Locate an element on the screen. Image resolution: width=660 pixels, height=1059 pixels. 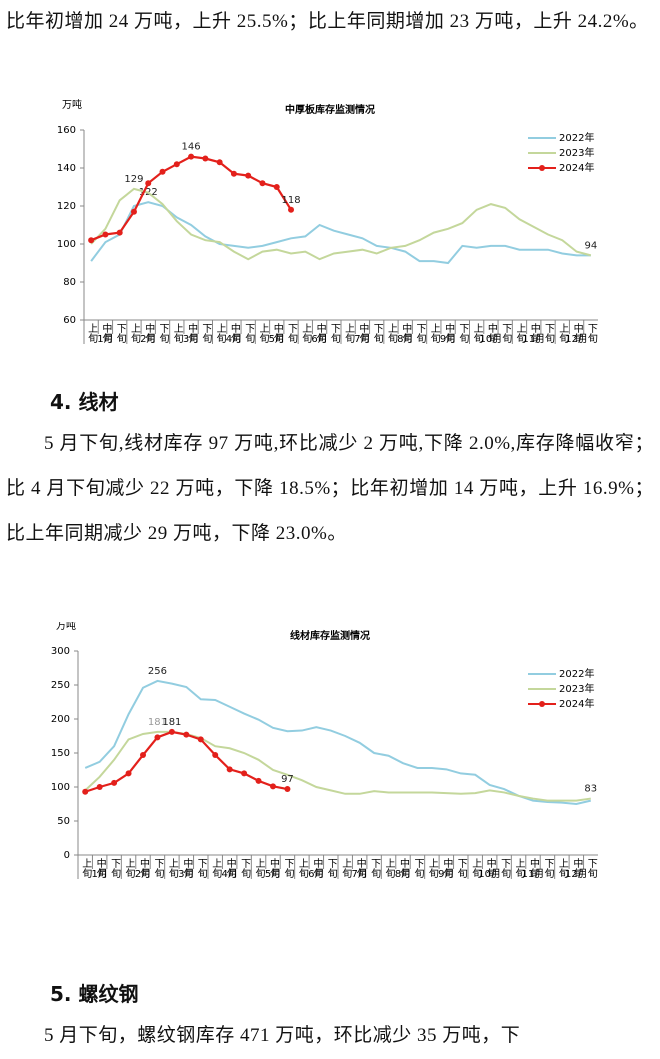
month-label: 12月 is located at coordinates (576, 874).